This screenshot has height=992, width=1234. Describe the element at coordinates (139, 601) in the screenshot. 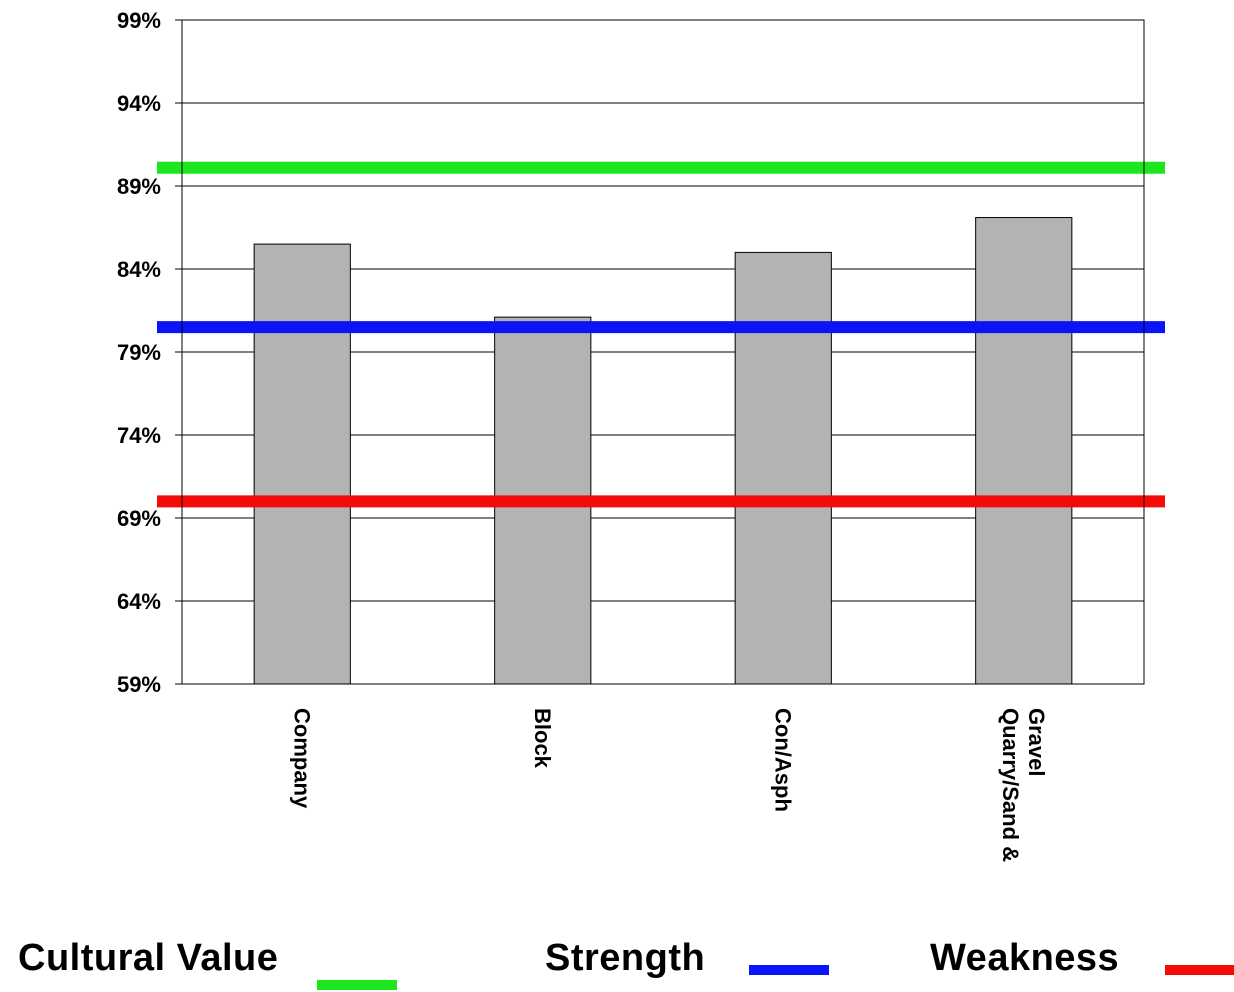

I see `y-tick-label: 64%` at that location.